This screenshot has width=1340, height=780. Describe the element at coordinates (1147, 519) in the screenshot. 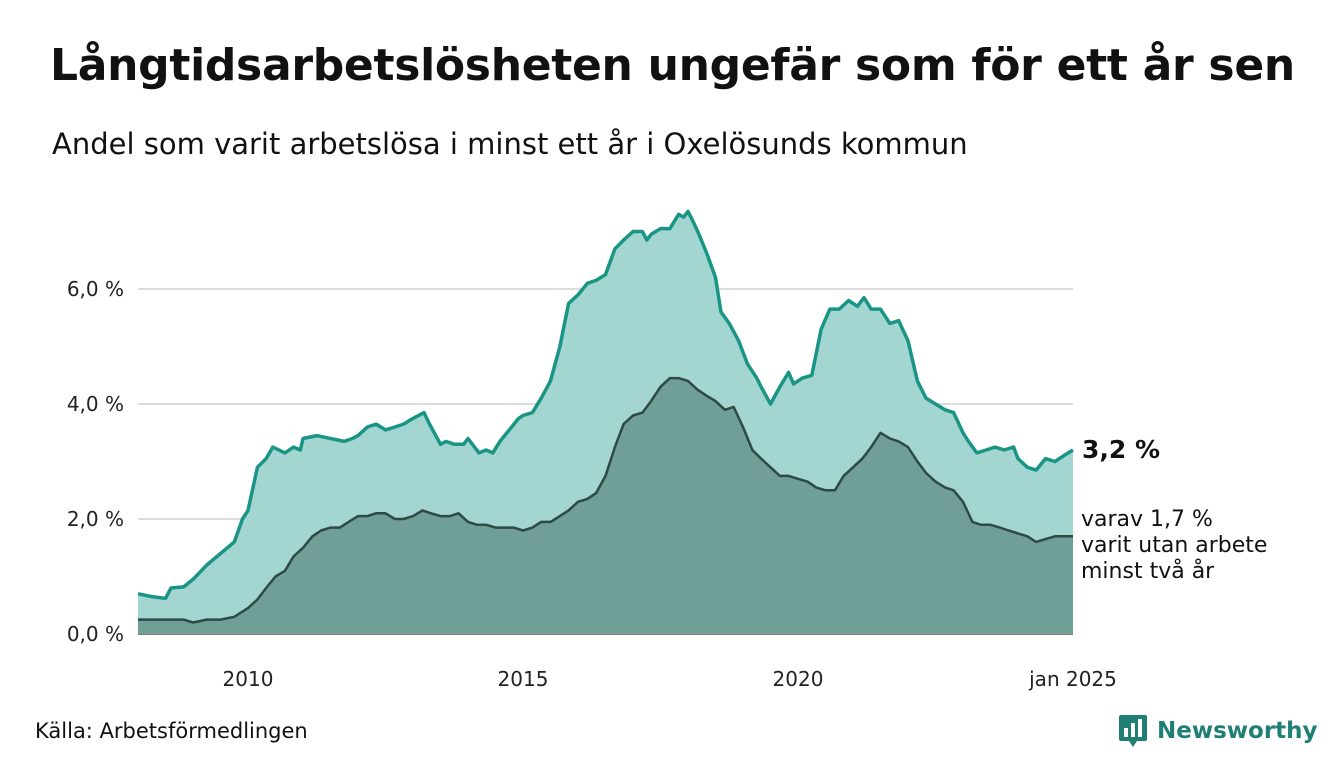

I see `sub-value-label: varav 1,7 %` at that location.